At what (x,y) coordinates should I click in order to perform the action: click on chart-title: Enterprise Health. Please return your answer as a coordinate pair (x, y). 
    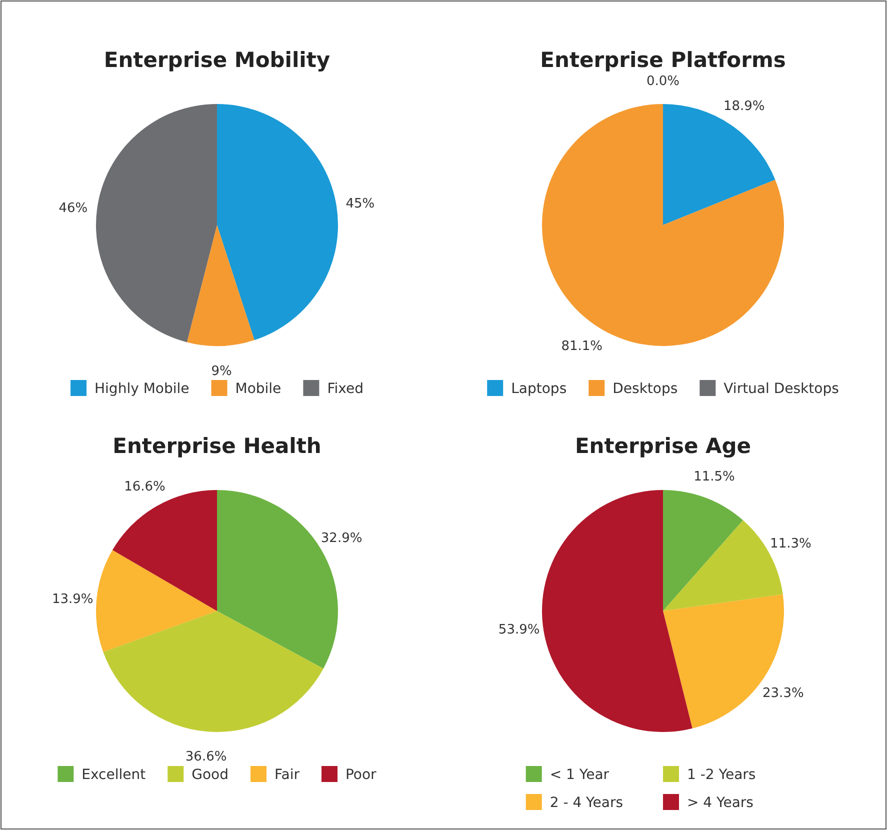
    Looking at the image, I should click on (217, 446).